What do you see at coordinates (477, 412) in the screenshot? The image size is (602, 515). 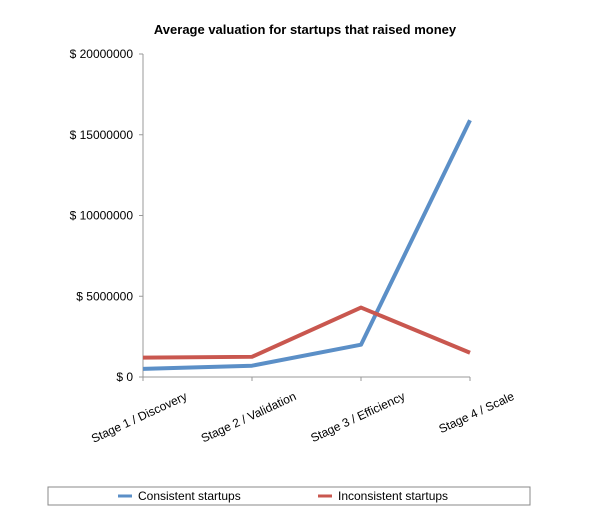 I see `x-tick-label: Stage 4 / Scale` at bounding box center [477, 412].